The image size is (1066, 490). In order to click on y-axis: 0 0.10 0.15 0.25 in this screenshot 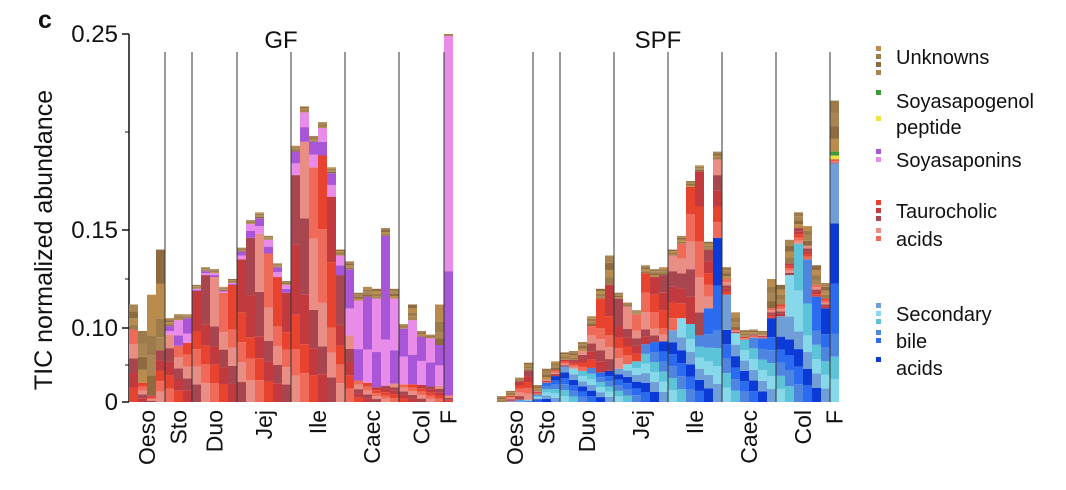, I will do `click(100, 218)`.